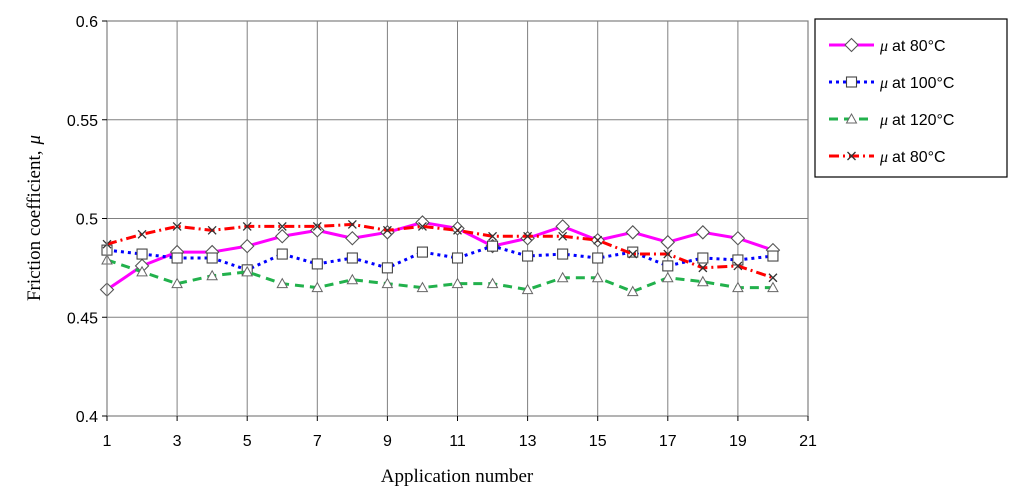 Image resolution: width=1024 pixels, height=501 pixels. What do you see at coordinates (808, 441) in the screenshot?
I see `x-tick-label: 21` at bounding box center [808, 441].